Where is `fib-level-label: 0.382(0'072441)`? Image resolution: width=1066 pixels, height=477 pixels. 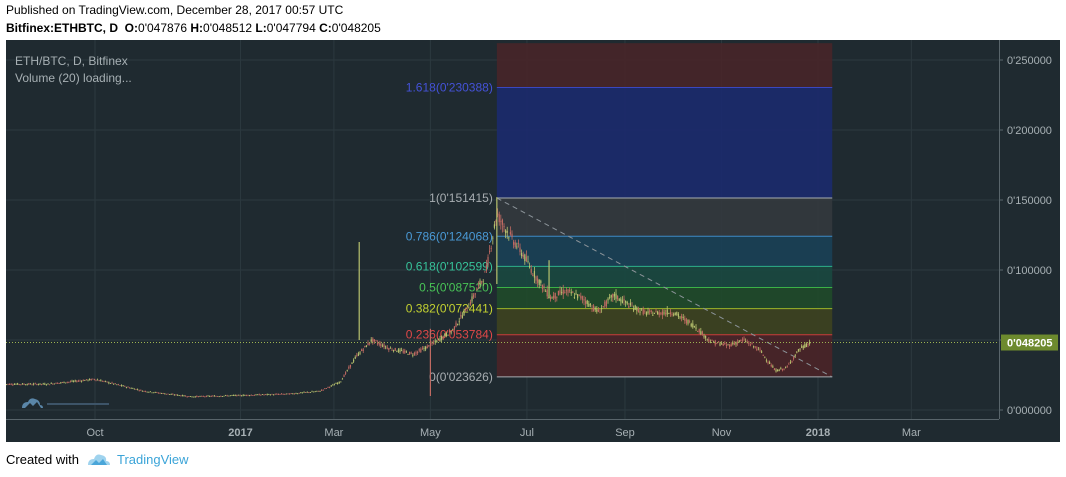
fib-level-label: 0.382(0'072441) is located at coordinates (449, 309).